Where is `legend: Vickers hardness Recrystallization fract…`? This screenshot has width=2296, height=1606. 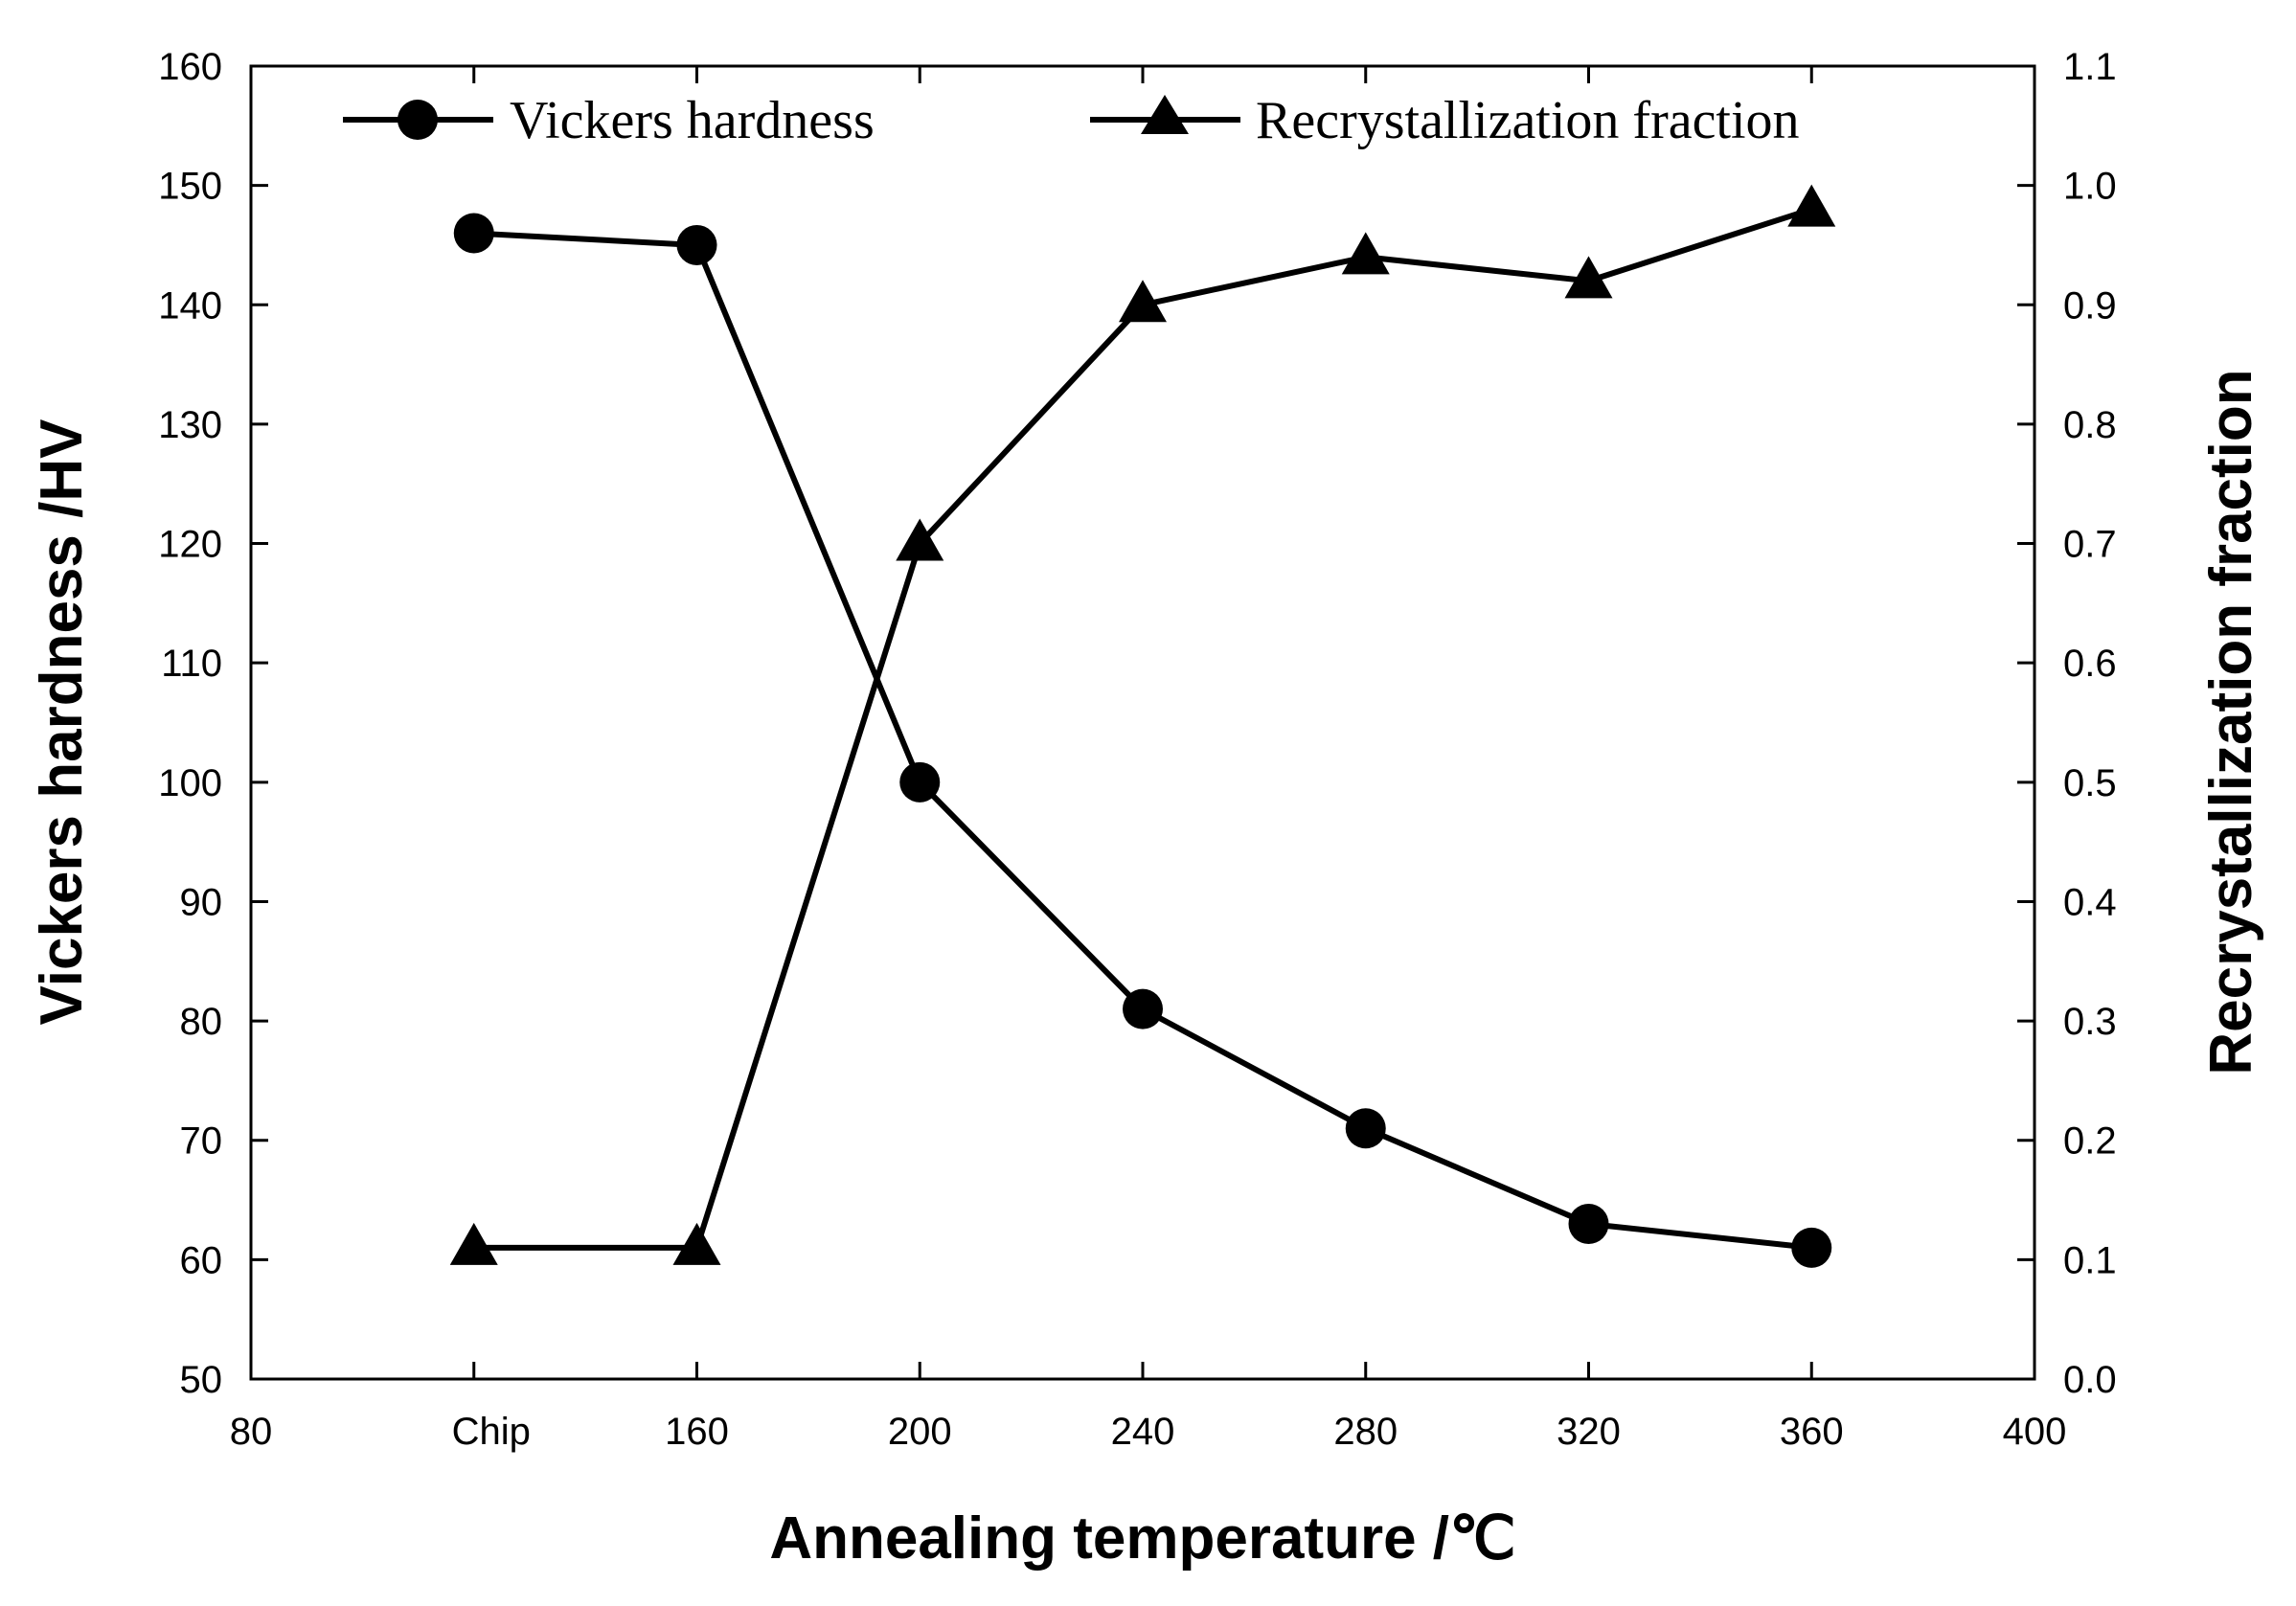
legend: Vickers hardness Recrystallization fract… is located at coordinates (1072, 120).